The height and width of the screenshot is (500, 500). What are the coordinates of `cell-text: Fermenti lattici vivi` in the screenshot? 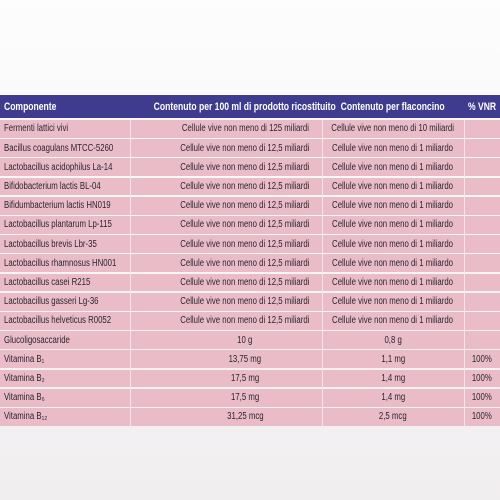 It's located at (36, 129).